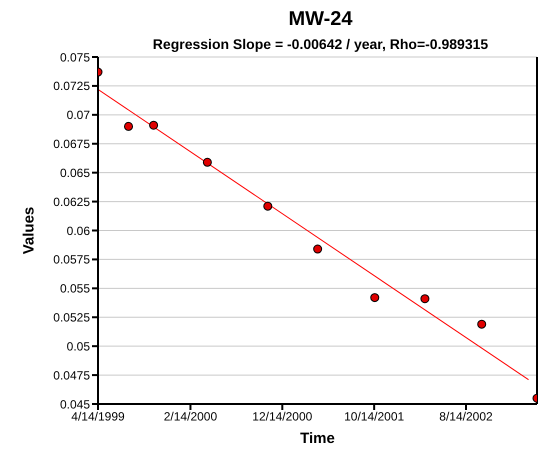  I want to click on y-tick-label: 0.055, so click(75, 289).